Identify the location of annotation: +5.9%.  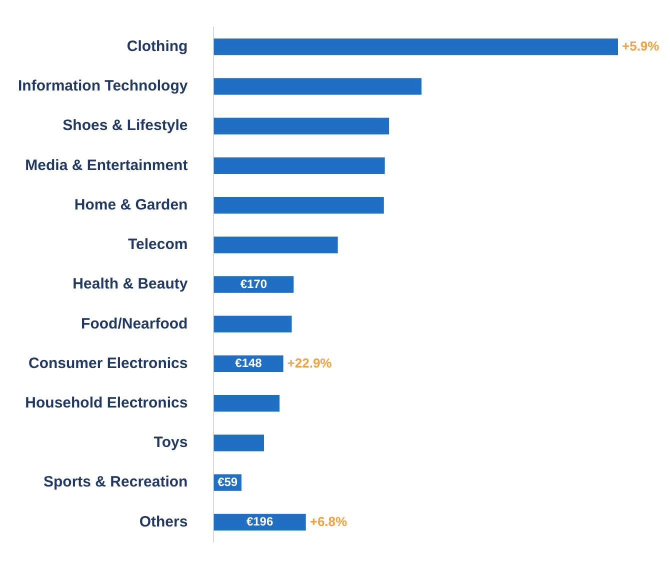
(641, 46).